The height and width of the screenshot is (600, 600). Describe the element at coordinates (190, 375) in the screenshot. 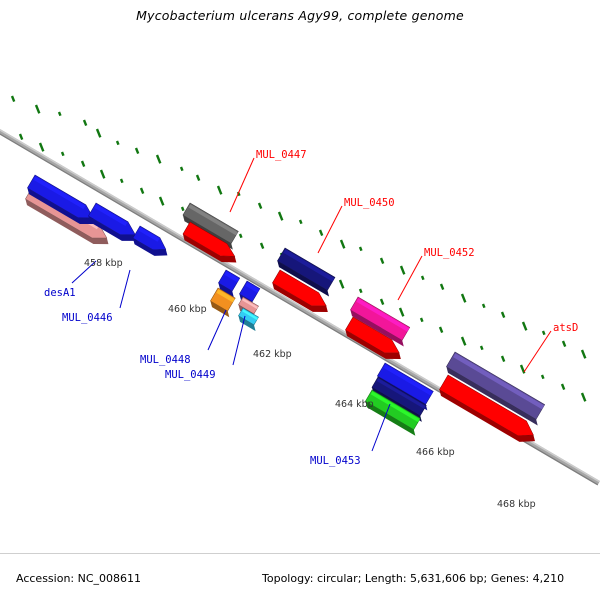

I see `gene-label-MUL_0449: MUL_0449` at that location.